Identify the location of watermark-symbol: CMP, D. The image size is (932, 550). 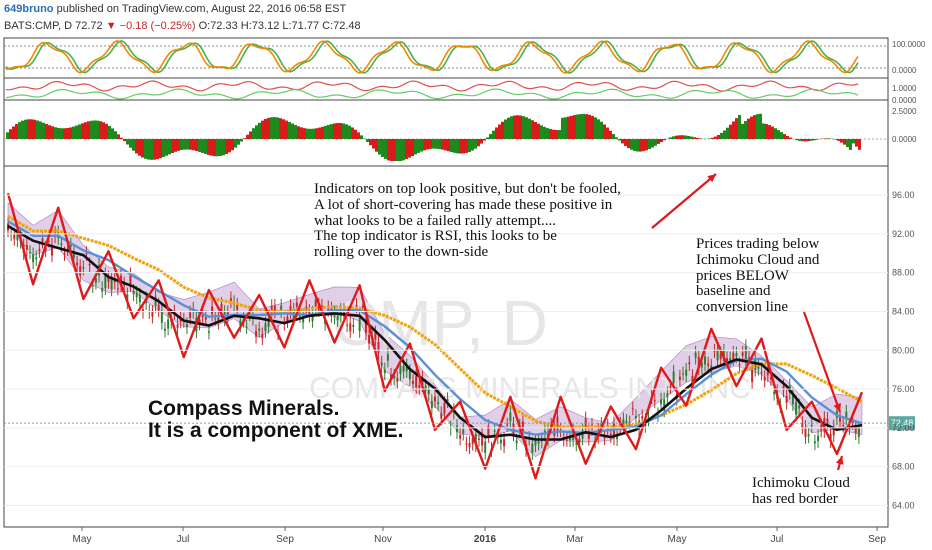
(440, 323).